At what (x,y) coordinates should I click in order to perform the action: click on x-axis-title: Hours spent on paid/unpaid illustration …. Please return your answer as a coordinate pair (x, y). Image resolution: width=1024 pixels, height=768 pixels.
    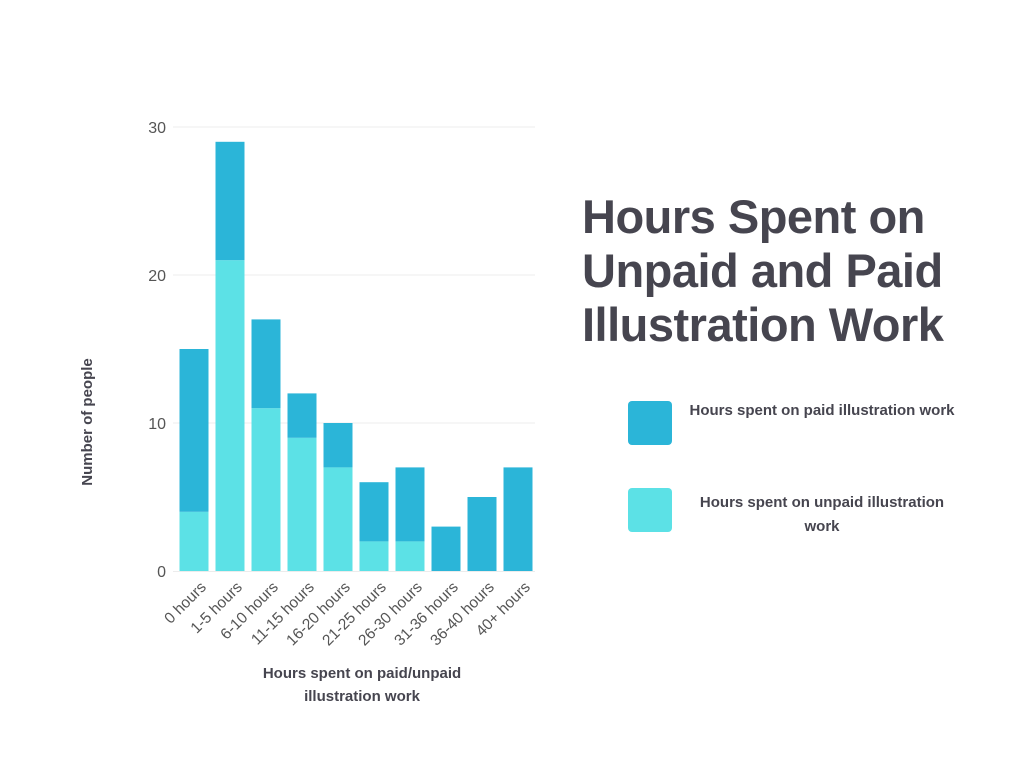
    Looking at the image, I should click on (362, 685).